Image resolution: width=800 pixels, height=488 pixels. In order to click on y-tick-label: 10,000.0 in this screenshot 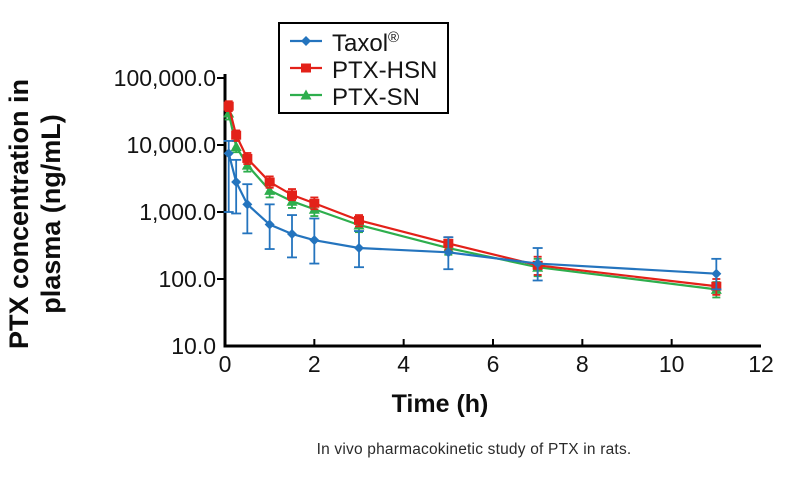, I will do `click(171, 145)`.